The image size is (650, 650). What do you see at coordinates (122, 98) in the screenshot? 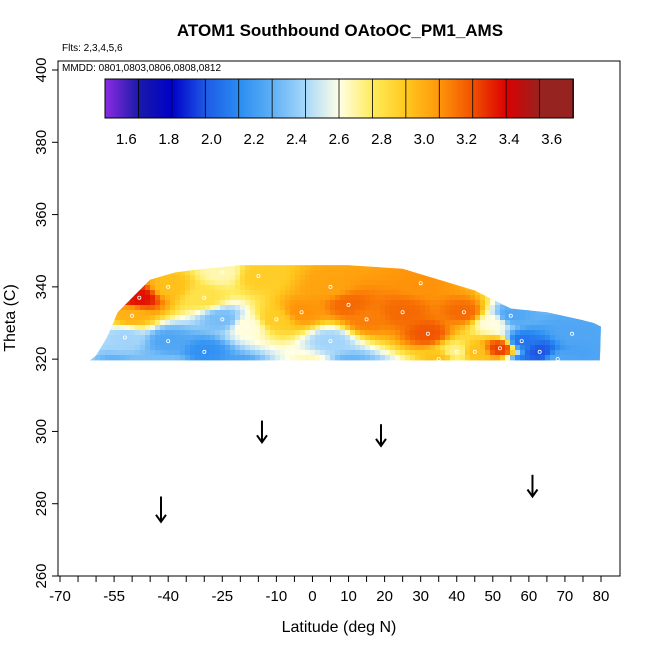
I see `colorbar-segment` at bounding box center [122, 98].